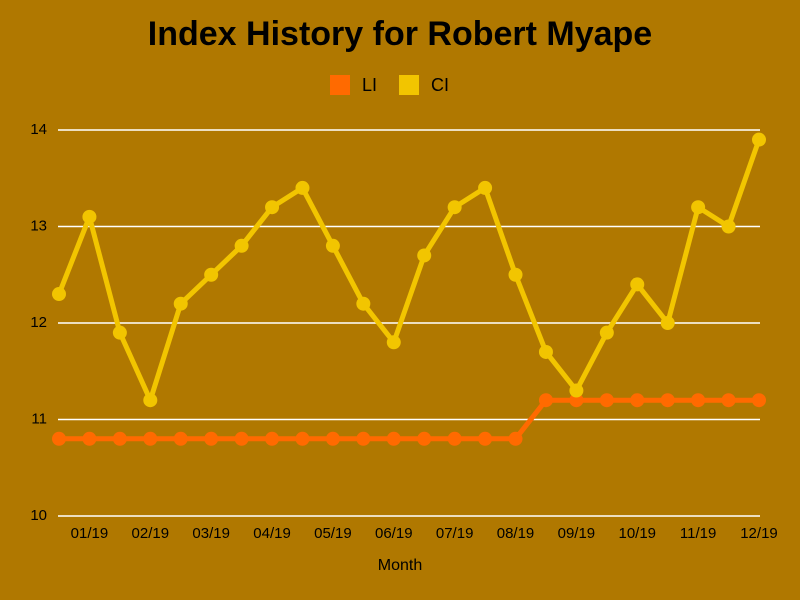  Describe the element at coordinates (211, 533) in the screenshot. I see `x-tick-label: 03/19` at that location.